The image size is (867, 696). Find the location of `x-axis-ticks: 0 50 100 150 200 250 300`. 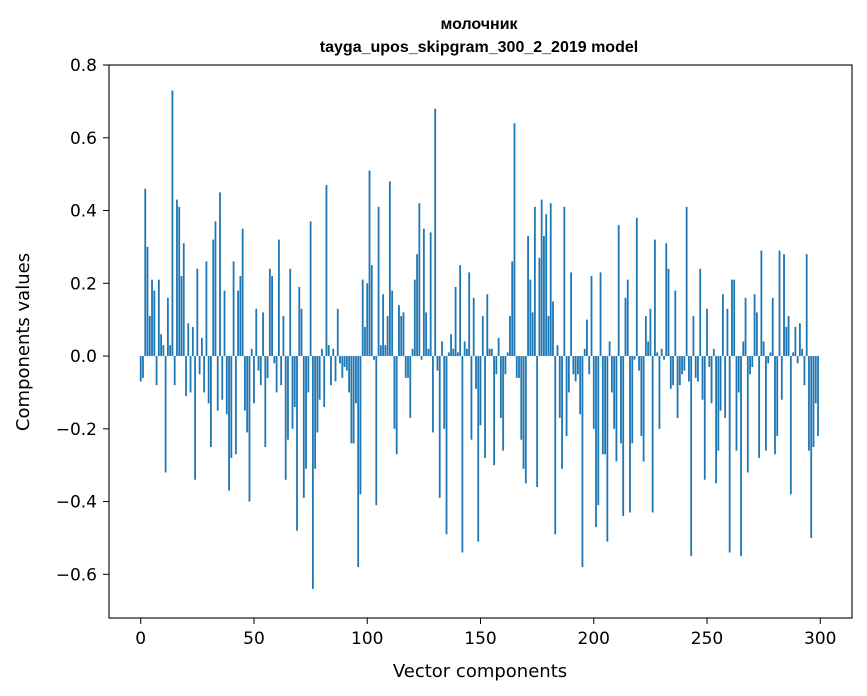

x-axis-ticks: 0 50 100 150 200 250 300 is located at coordinates (486, 633).